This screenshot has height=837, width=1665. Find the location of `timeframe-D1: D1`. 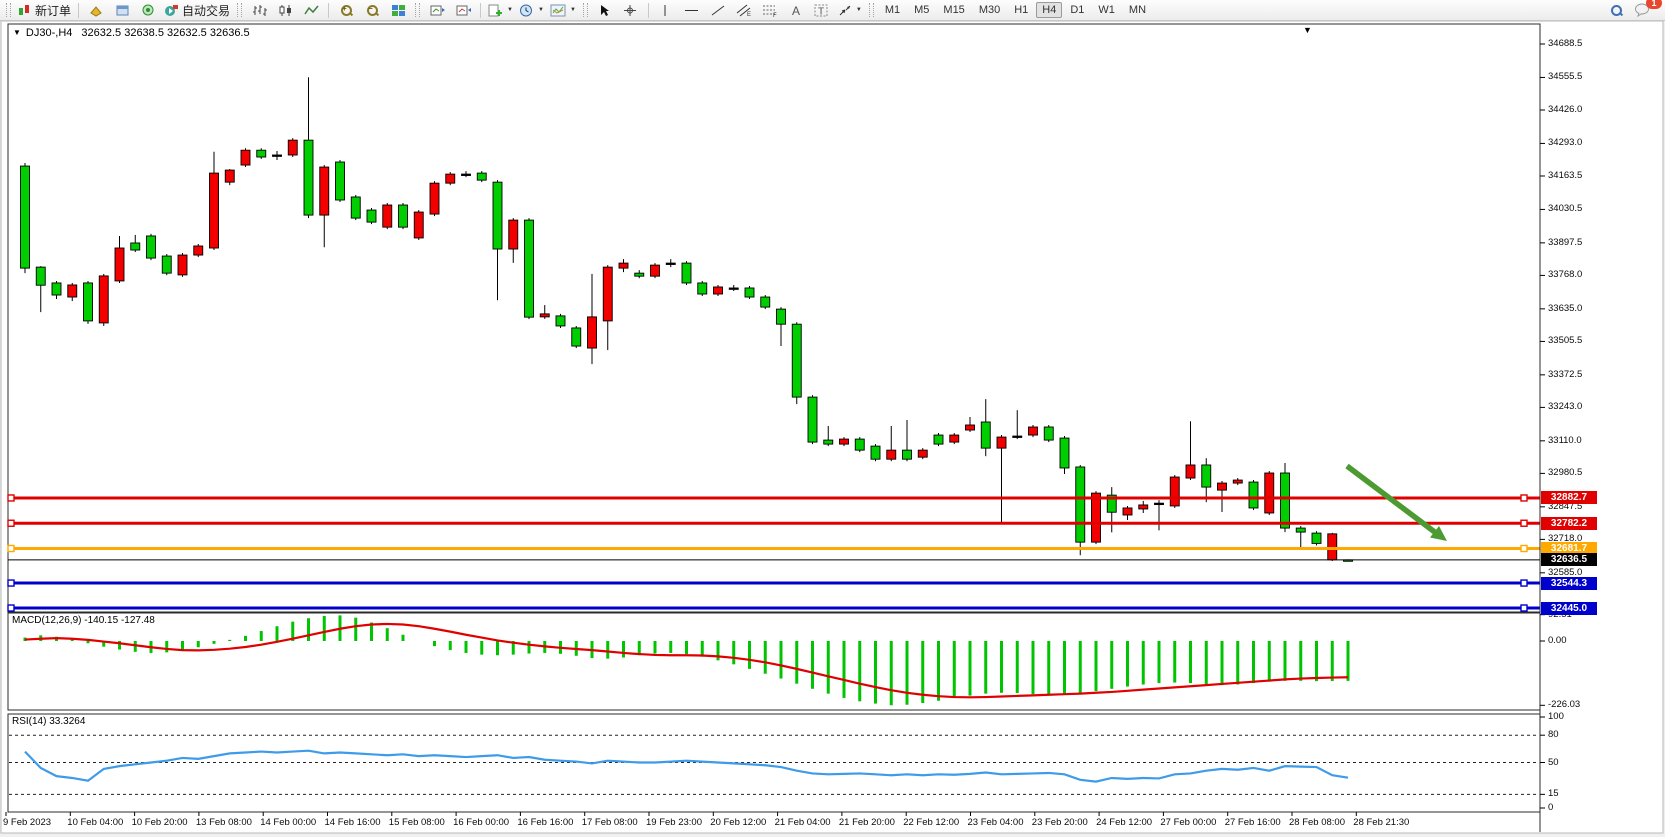

timeframe-D1: D1 is located at coordinates (1077, 10).